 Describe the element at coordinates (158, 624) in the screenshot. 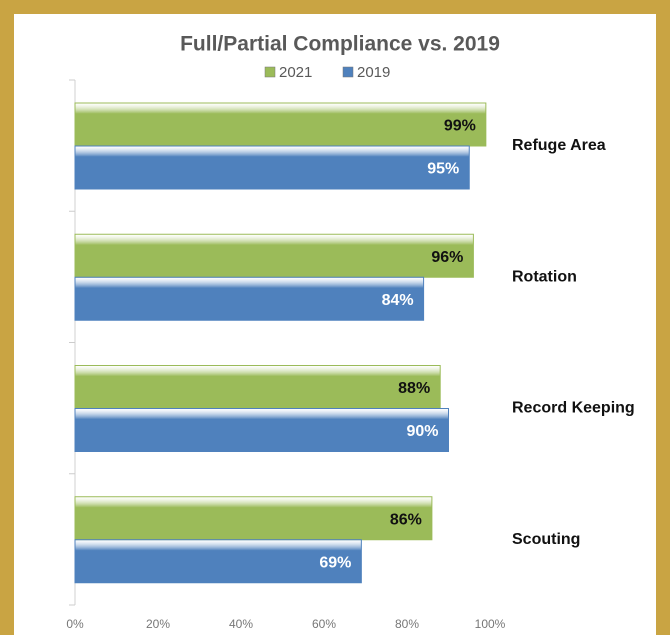

I see `x-tick-label: 20%` at that location.